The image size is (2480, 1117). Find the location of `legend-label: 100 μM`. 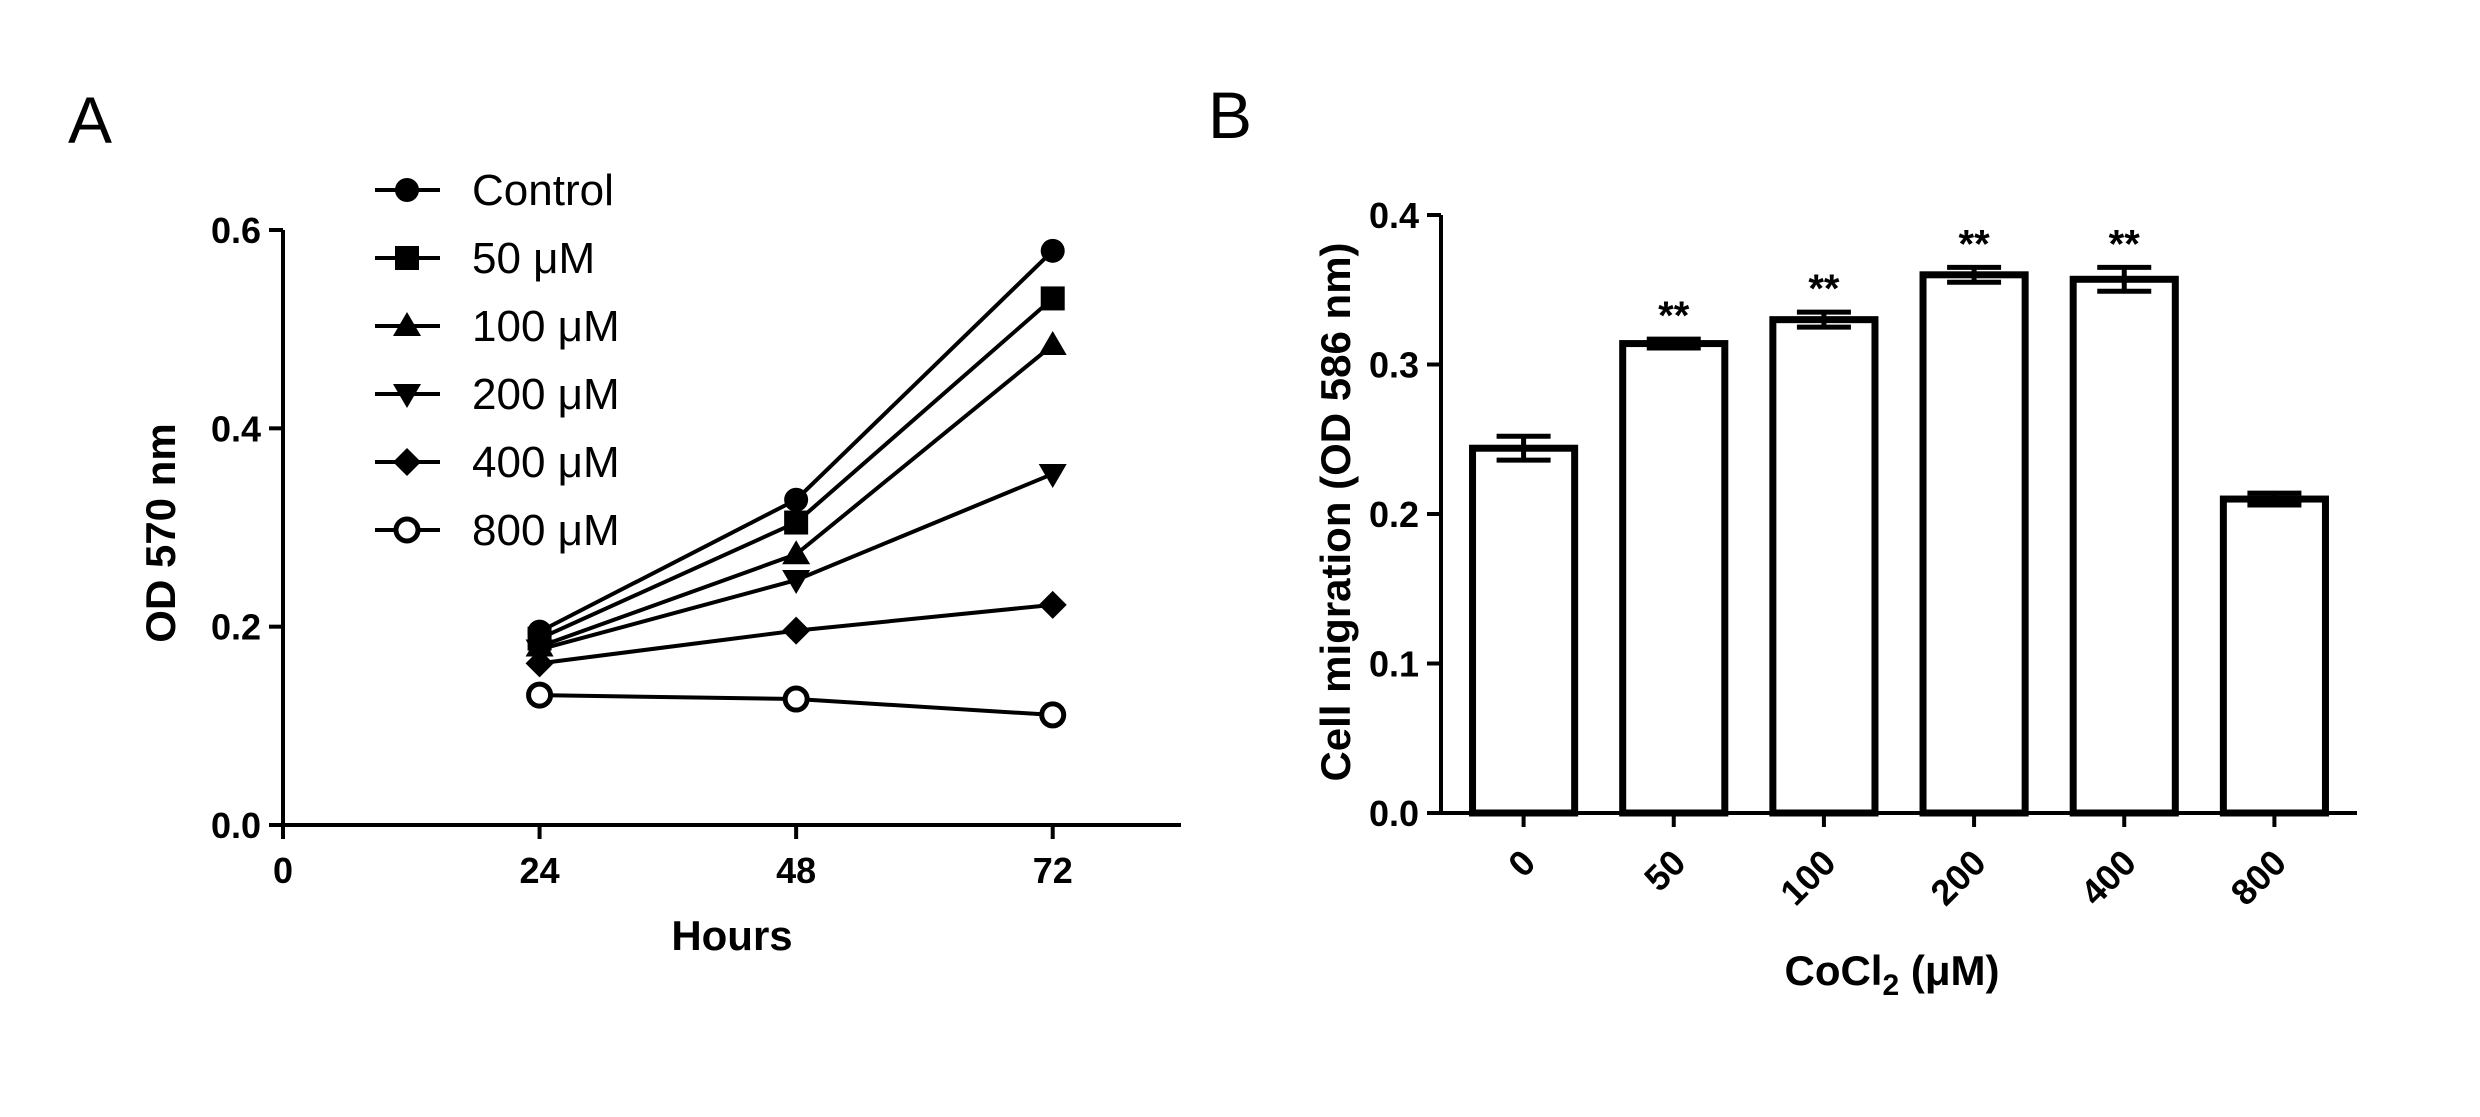

legend-label: 100 μM is located at coordinates (546, 326).